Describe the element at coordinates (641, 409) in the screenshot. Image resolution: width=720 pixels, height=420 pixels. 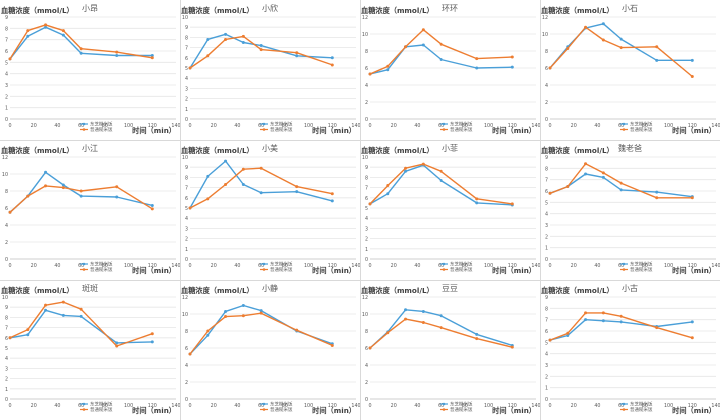
I see `legend-label: 普通糙米饭` at that location.